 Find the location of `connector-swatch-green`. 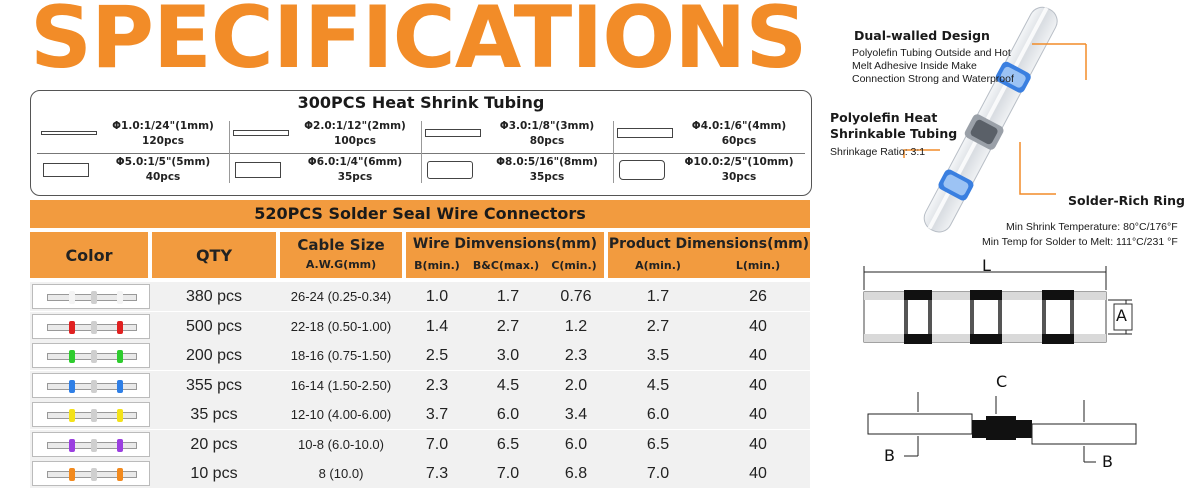

connector-swatch-green is located at coordinates (91, 355).